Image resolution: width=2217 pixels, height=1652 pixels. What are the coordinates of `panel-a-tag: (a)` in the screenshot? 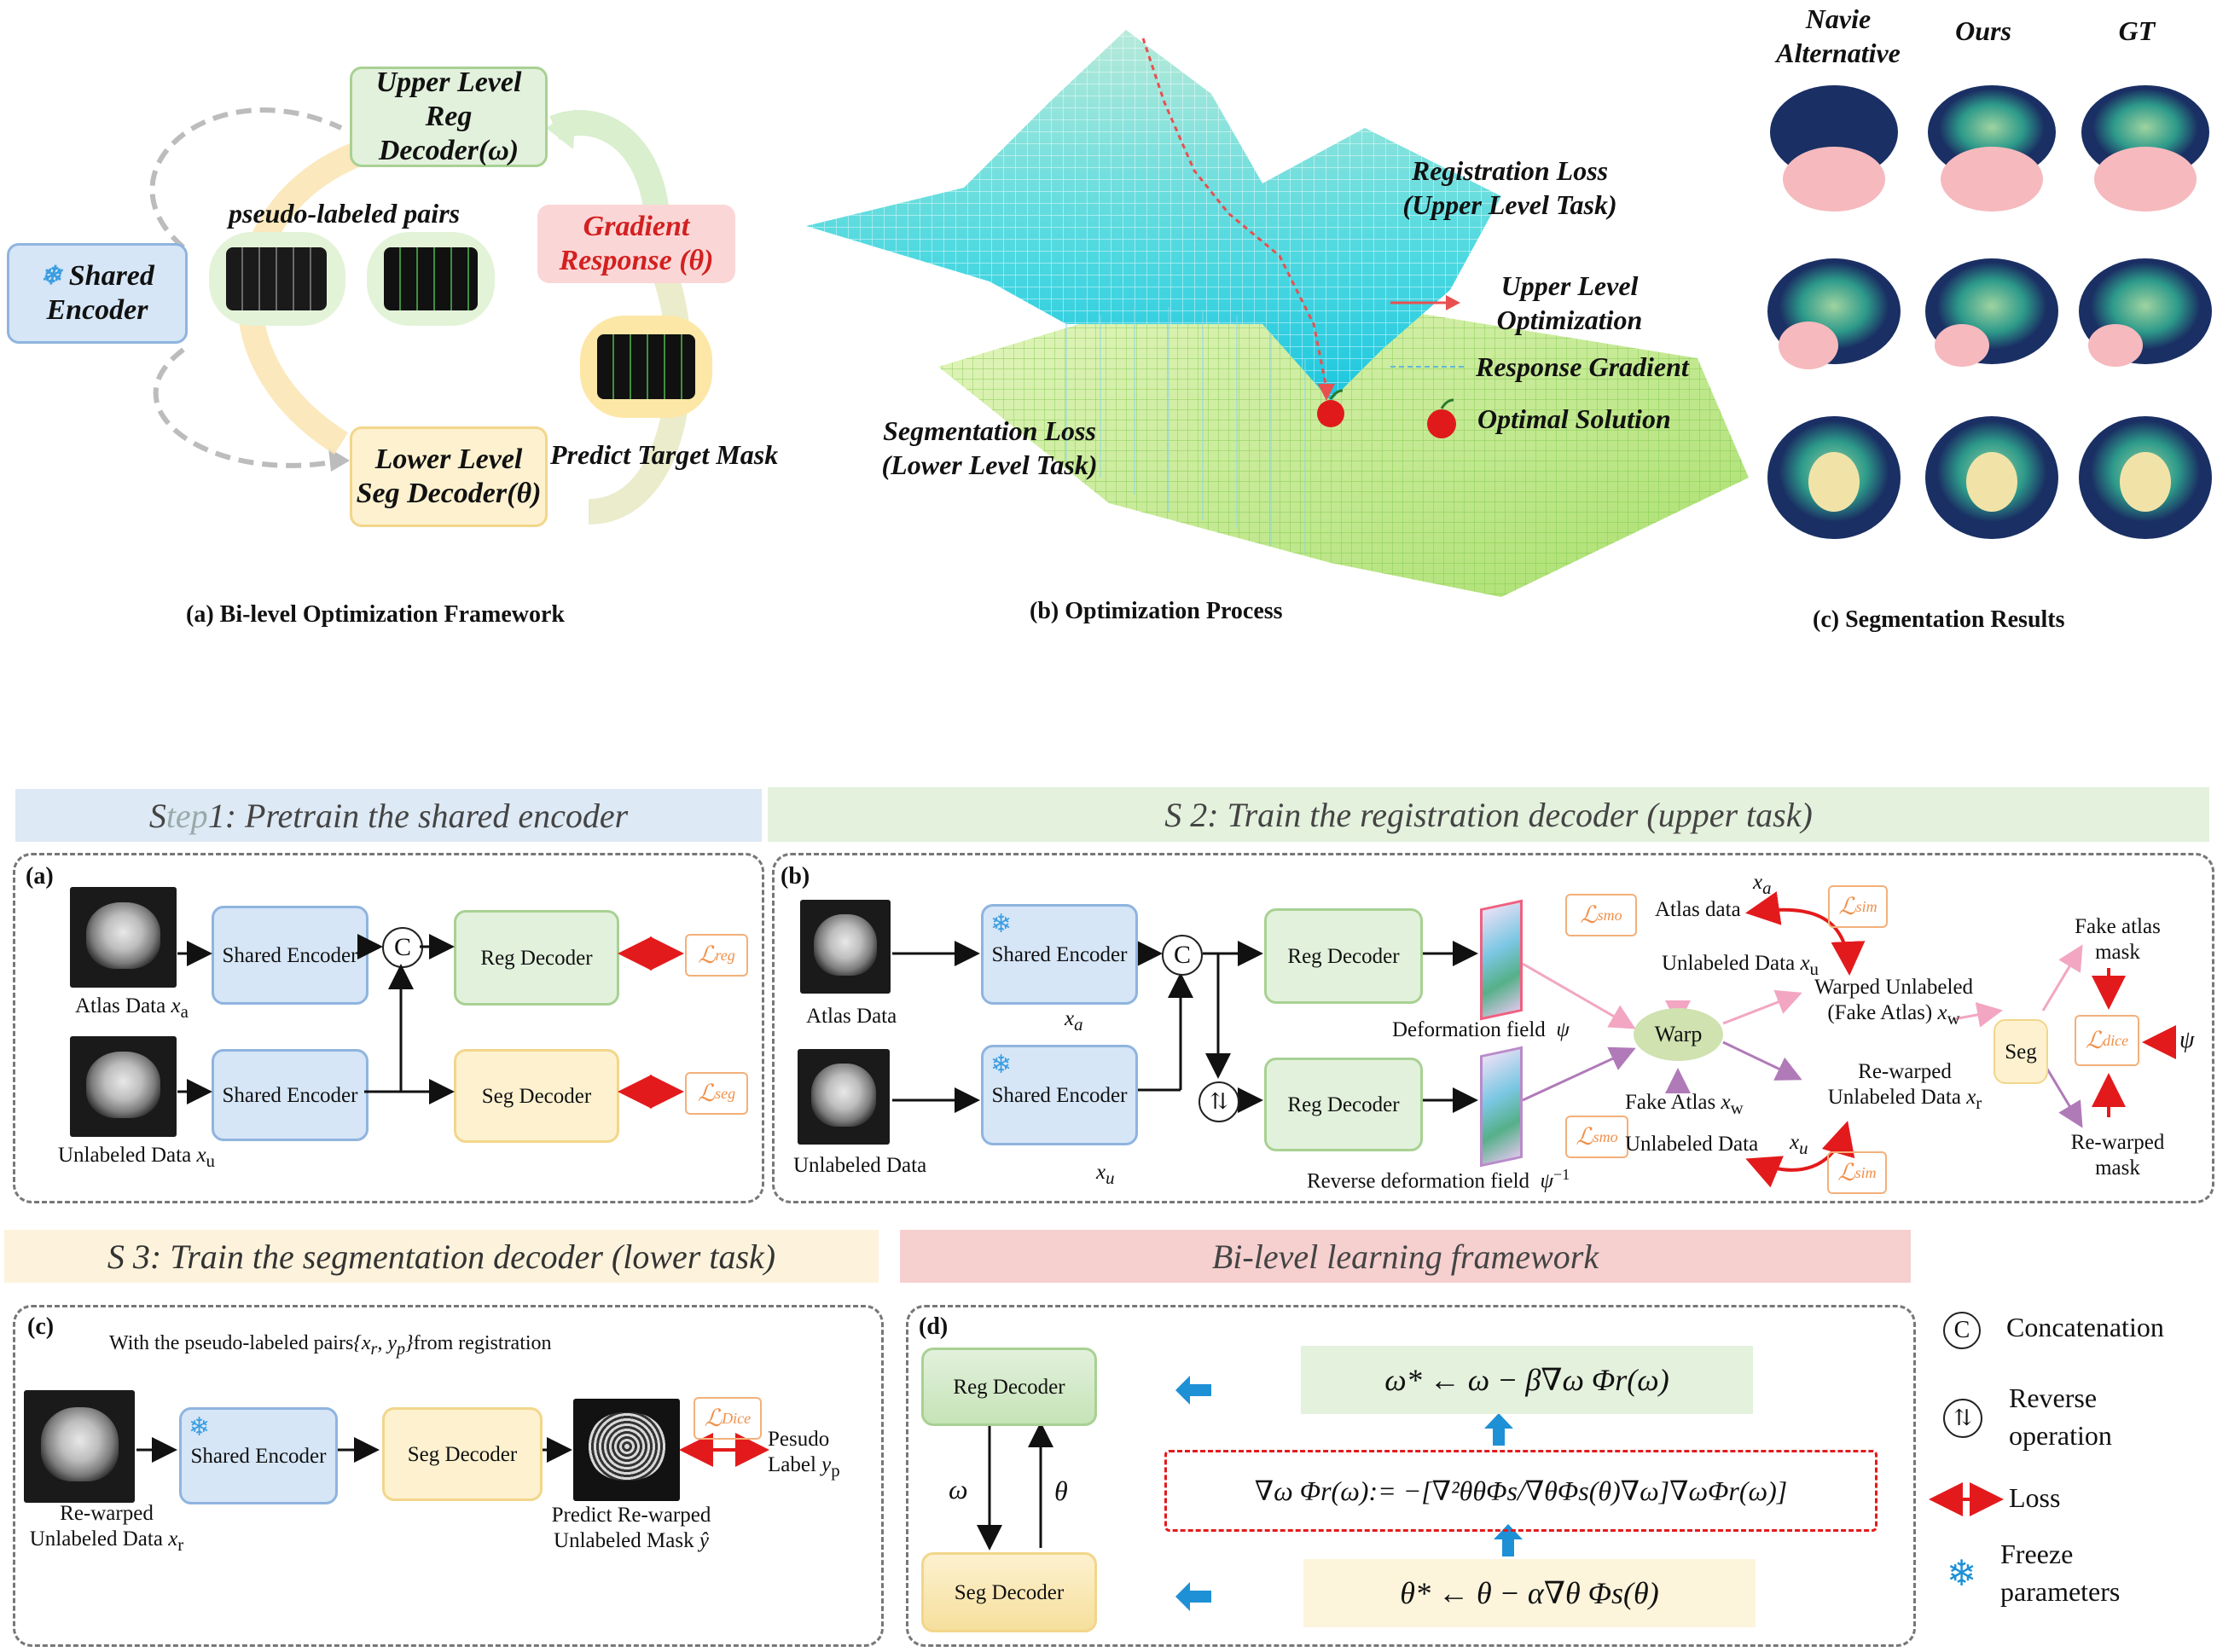 It's located at (40, 876).